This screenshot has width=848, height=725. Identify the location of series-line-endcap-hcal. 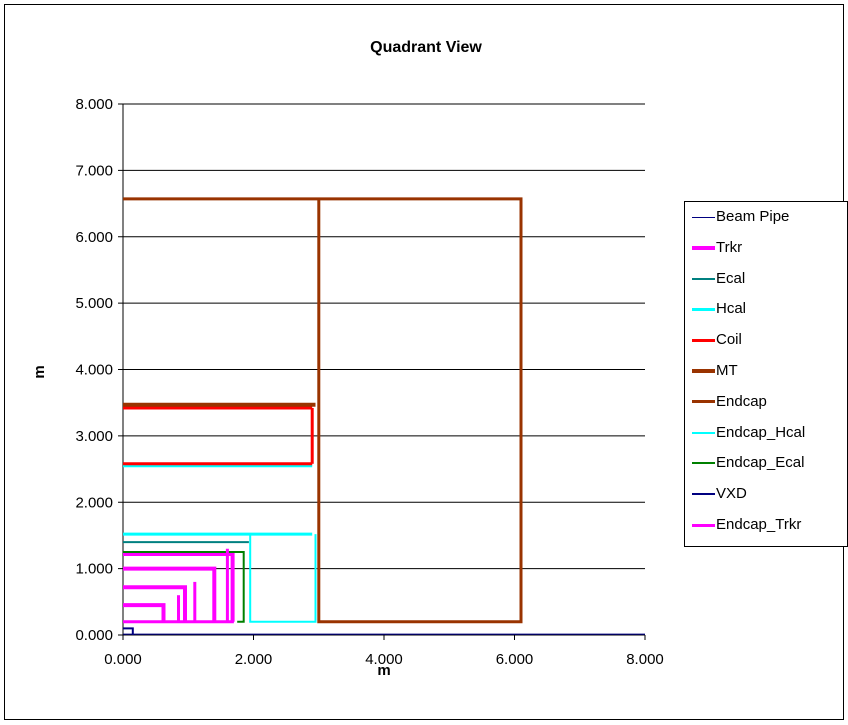
(283, 578).